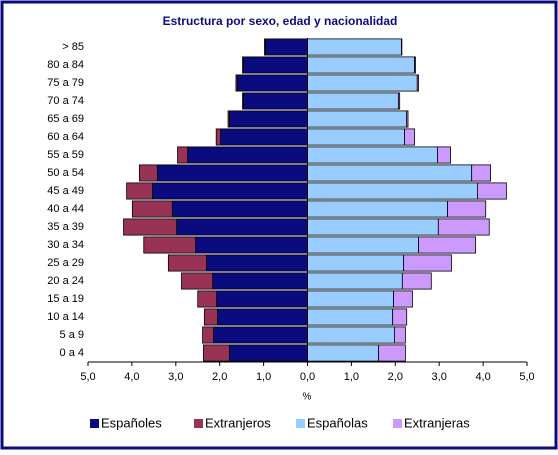  What do you see at coordinates (65, 101) in the screenshot?
I see `y-tick-label: 70 a 74` at bounding box center [65, 101].